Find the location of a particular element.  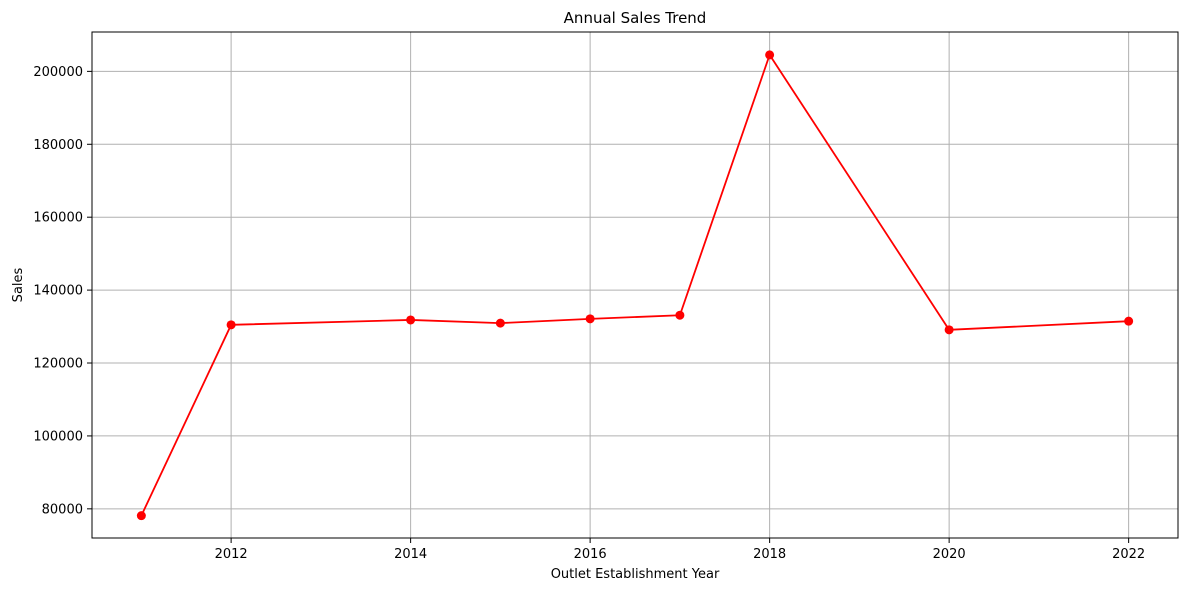

x-tick-label: 2014 is located at coordinates (410, 554).